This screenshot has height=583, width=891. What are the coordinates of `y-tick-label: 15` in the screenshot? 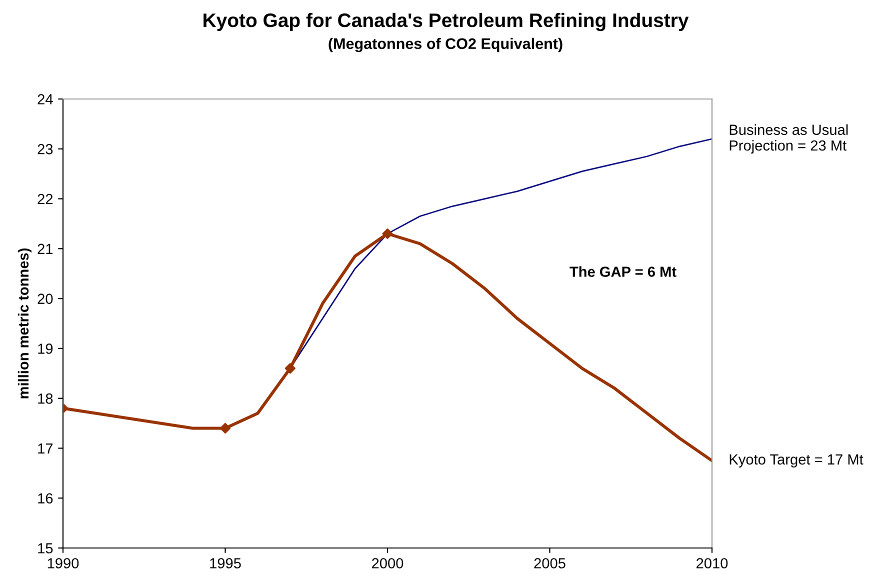 It's located at (45, 548).